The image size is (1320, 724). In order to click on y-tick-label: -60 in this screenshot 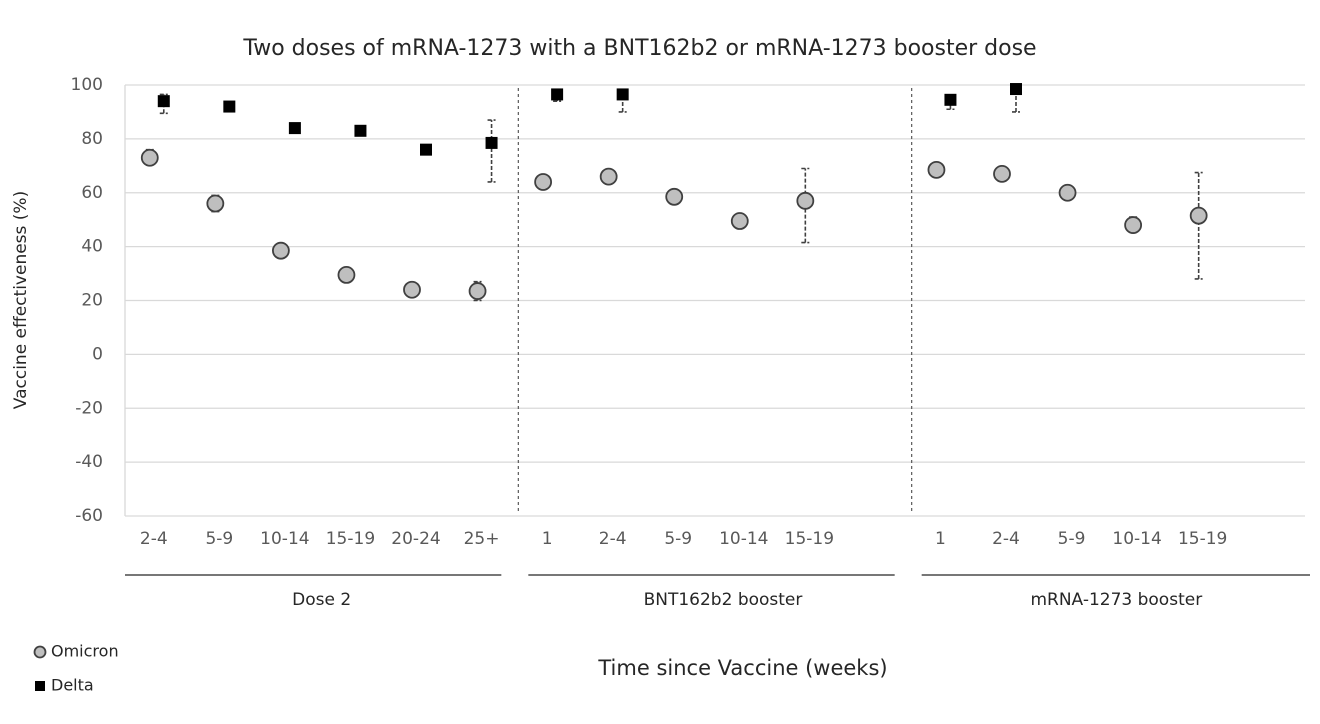, I will do `click(89, 516)`.